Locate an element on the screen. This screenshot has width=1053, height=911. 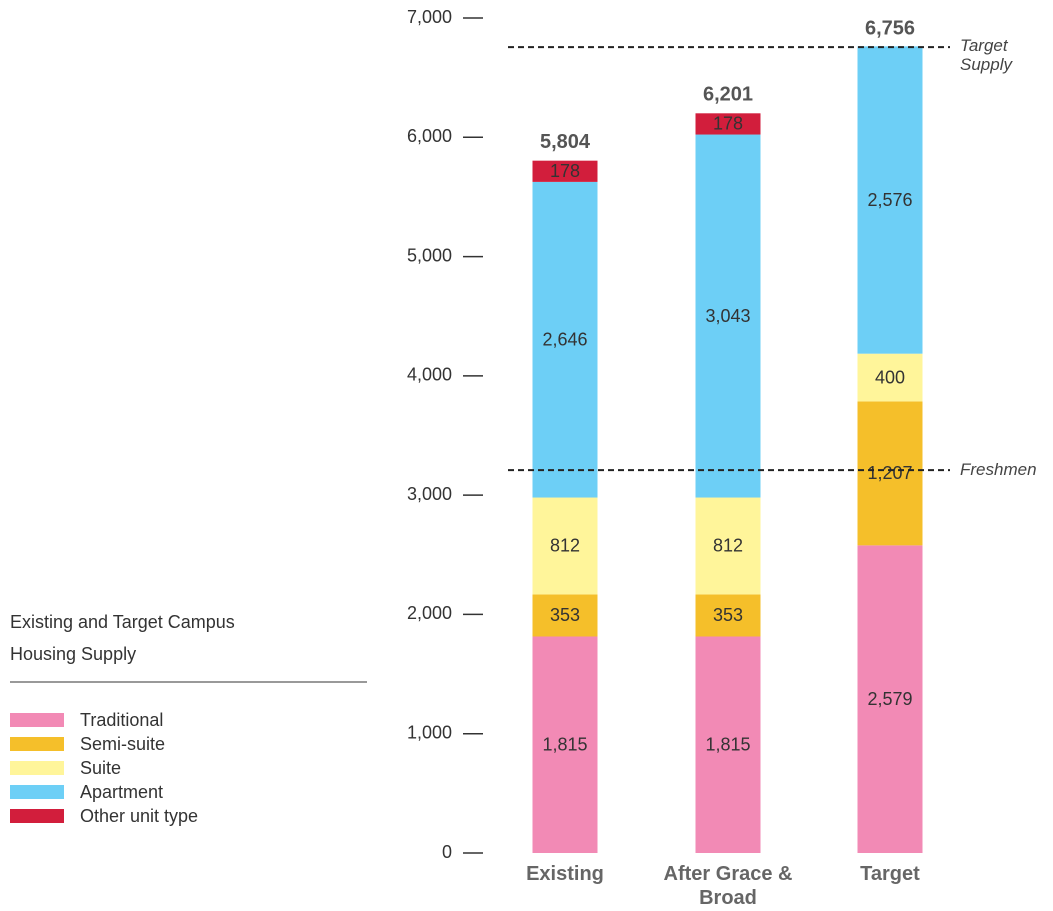
segment-label: 1,207 is located at coordinates (889, 473).